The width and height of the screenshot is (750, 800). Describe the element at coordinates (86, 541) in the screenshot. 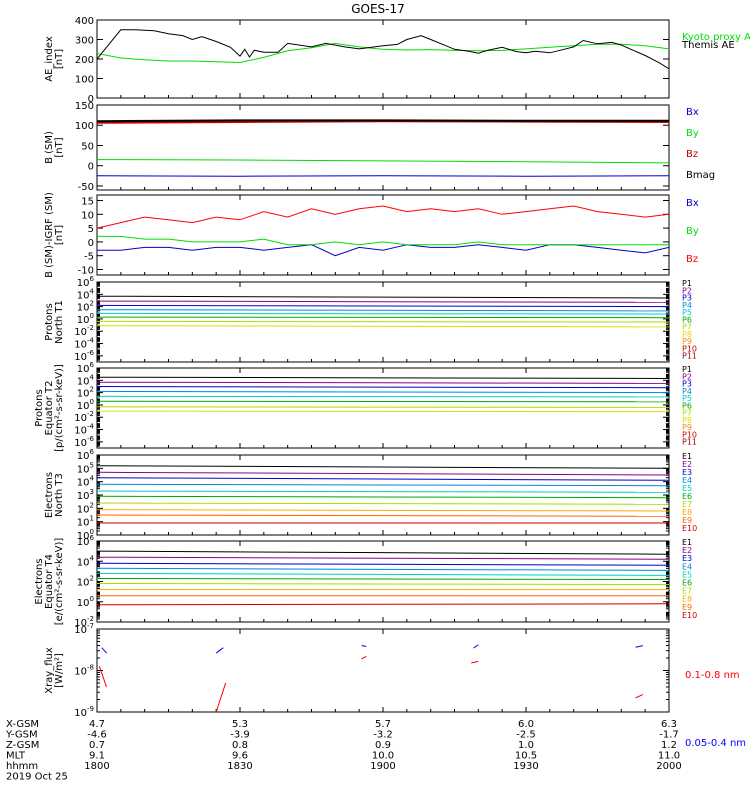

I see `y-tick-label: 10⁶` at that location.